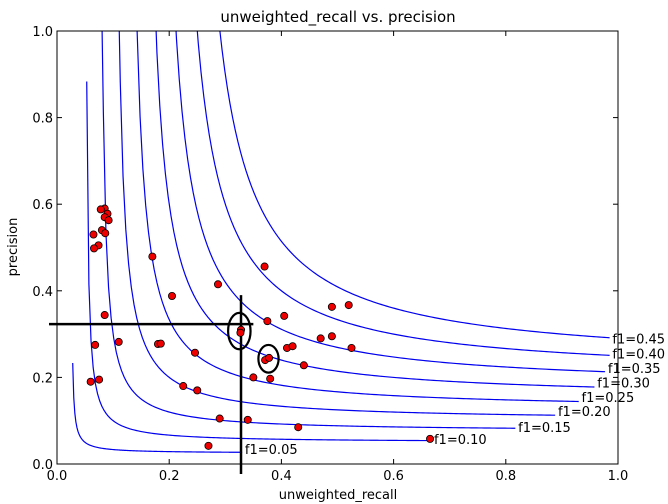  What do you see at coordinates (544, 428) in the screenshot?
I see `iso-f1-label: f1=0.15` at bounding box center [544, 428].